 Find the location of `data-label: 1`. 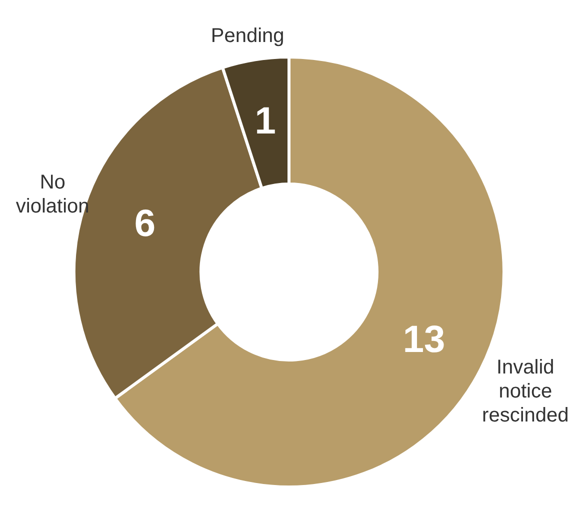

data-label: 1 is located at coordinates (265, 121).